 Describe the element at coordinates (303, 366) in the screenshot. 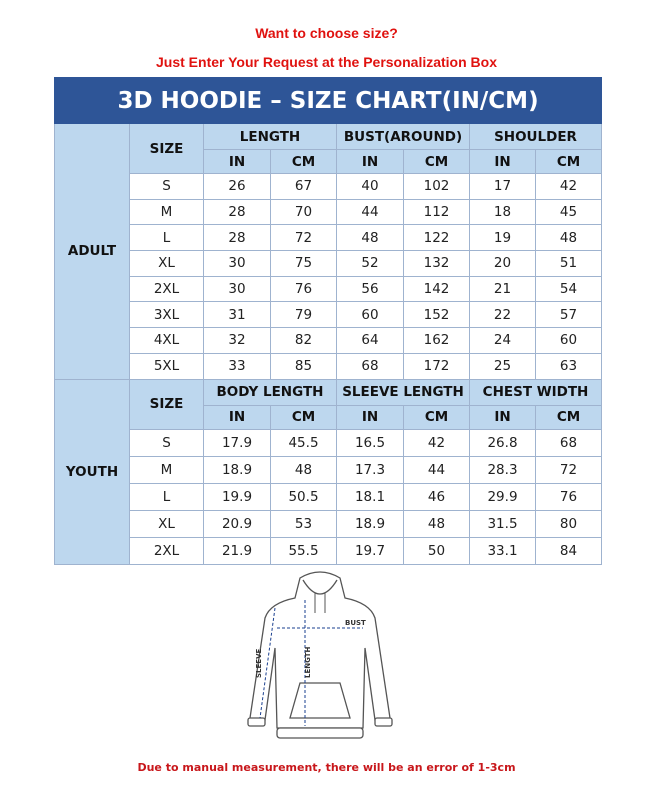

I see `measurement-cell: 85` at that location.